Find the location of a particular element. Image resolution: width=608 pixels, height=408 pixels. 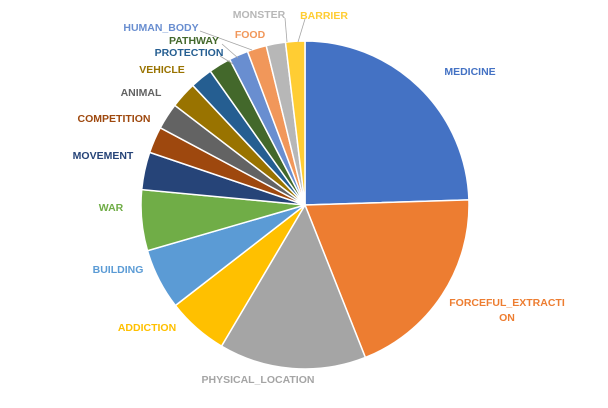

slice-label-monster: MONSTER is located at coordinates (259, 15).